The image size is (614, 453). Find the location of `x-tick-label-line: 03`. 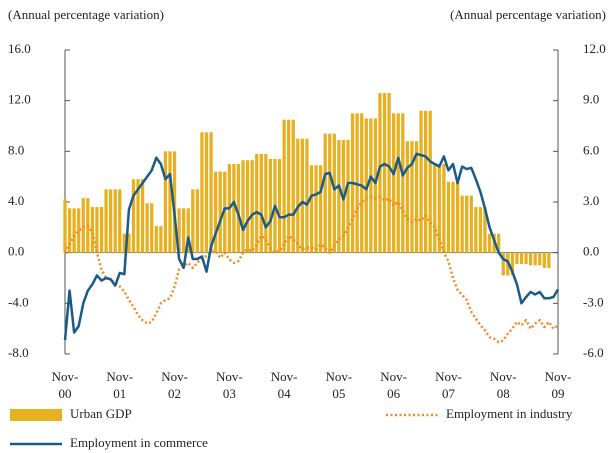

x-tick-label-line: 03 is located at coordinates (229, 393).